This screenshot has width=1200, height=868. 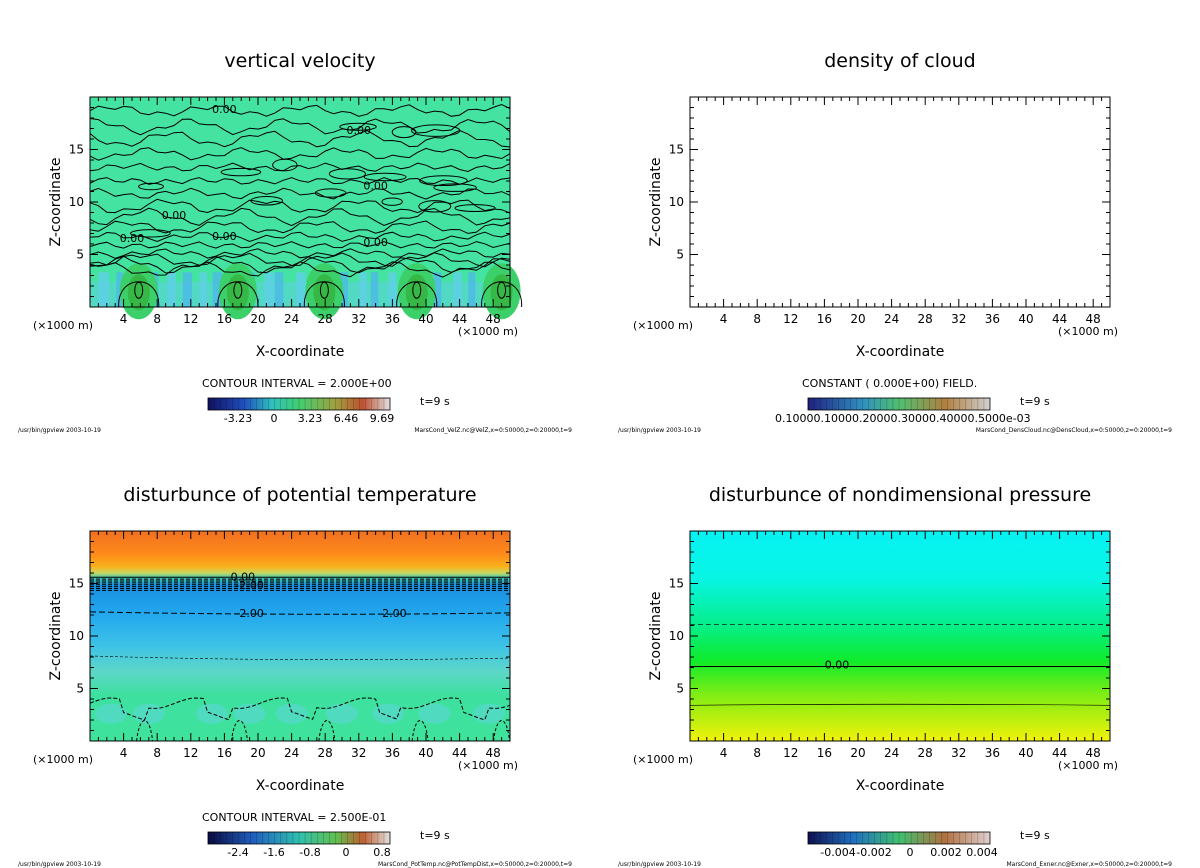 What do you see at coordinates (676, 202) in the screenshot?
I see `panel-2-ytick-label: 10` at bounding box center [676, 202].